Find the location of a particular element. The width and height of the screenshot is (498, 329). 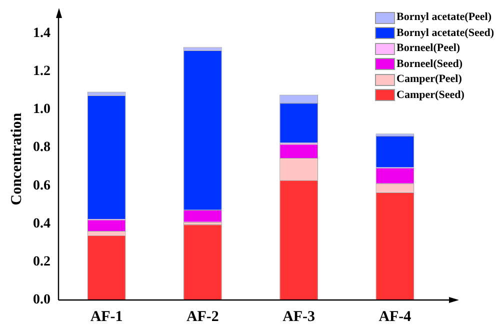

y-tick-label: 0.8 is located at coordinates (41, 148).